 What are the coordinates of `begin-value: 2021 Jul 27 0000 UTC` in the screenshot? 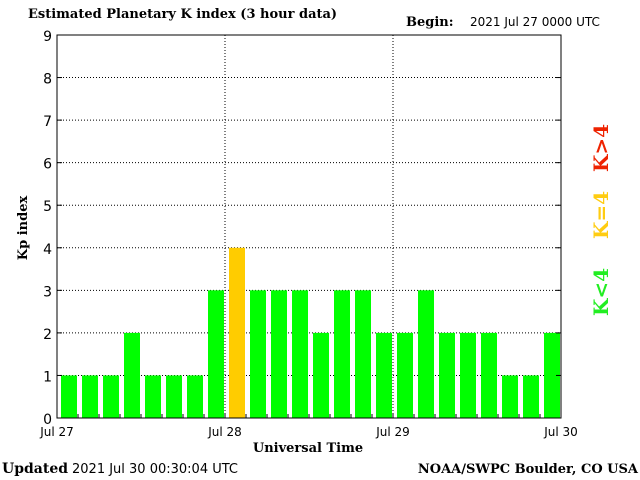 It's located at (535, 22).